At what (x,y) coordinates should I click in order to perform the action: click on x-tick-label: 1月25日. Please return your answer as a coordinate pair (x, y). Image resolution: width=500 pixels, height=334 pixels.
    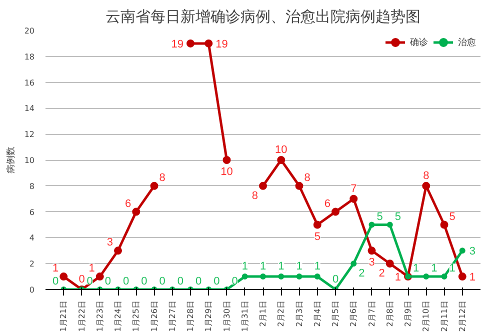
    Looking at the image, I should click on (136, 316).